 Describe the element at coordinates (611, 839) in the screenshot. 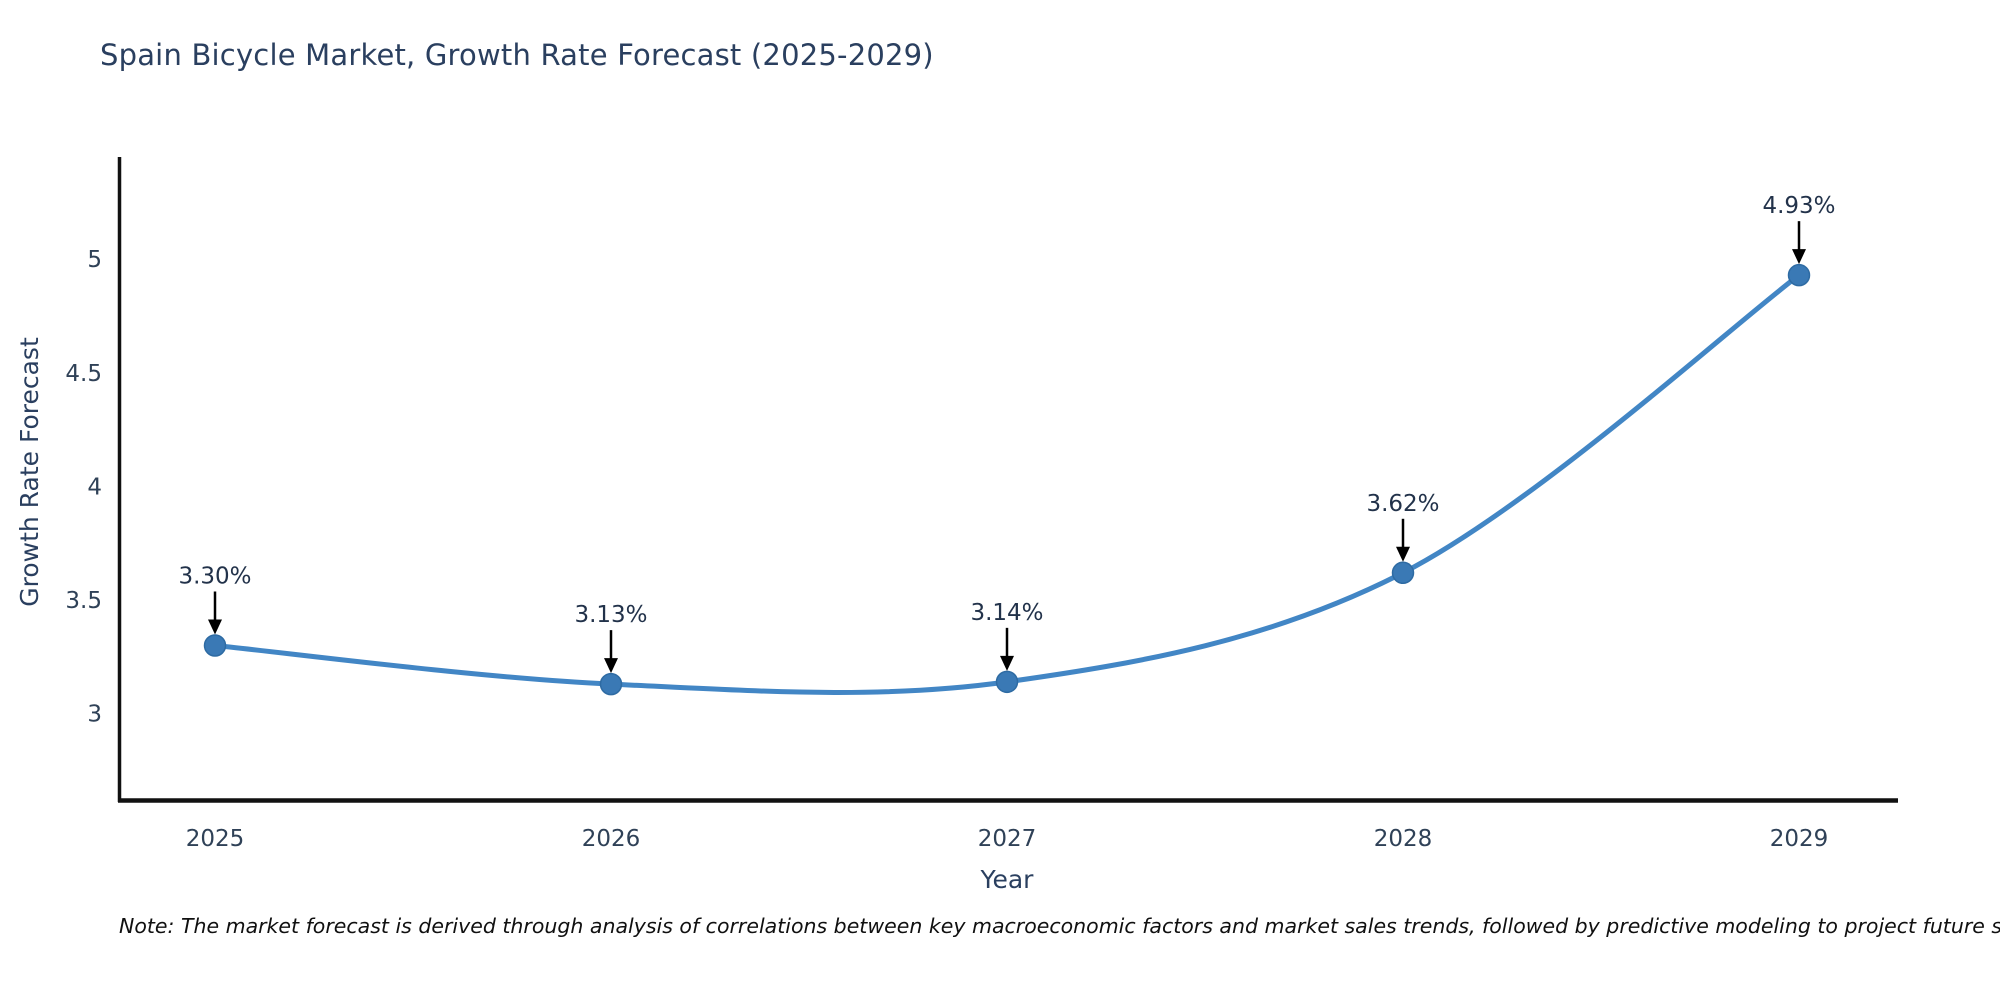

I see `x-tick-label: 2026` at that location.